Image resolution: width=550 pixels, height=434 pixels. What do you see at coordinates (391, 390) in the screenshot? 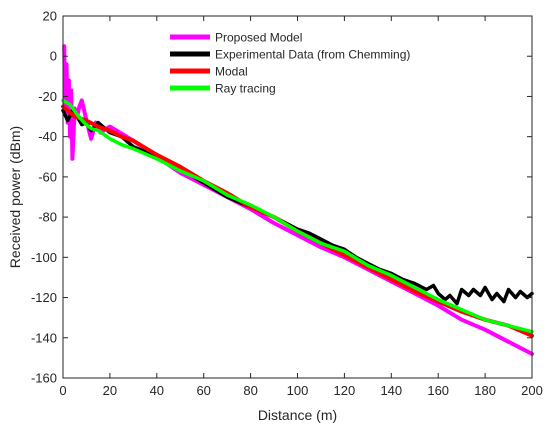
I see `x-tick-label: 140` at bounding box center [391, 390].